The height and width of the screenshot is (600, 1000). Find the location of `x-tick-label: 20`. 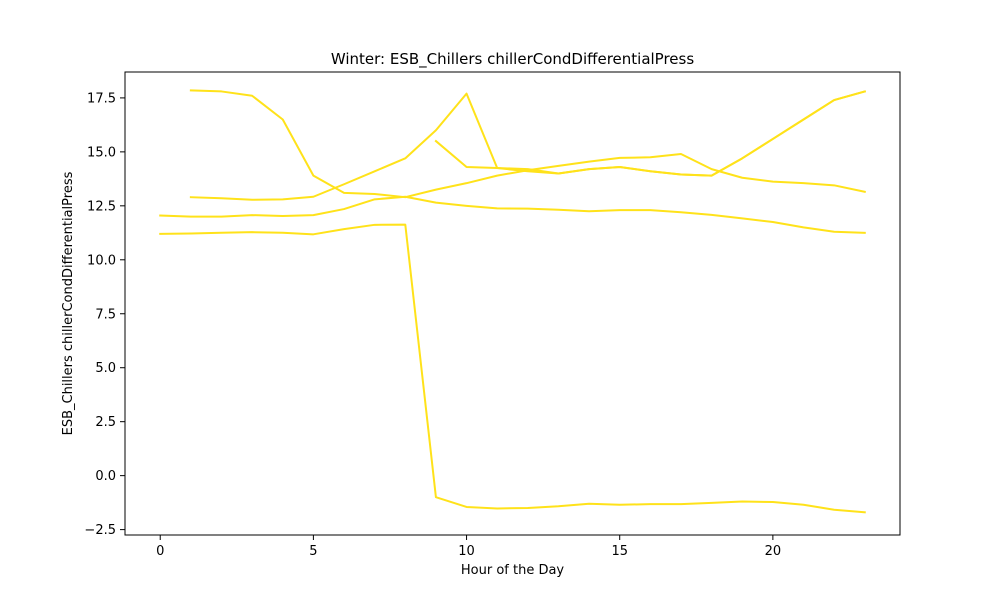

x-tick-label: 20 is located at coordinates (773, 551).